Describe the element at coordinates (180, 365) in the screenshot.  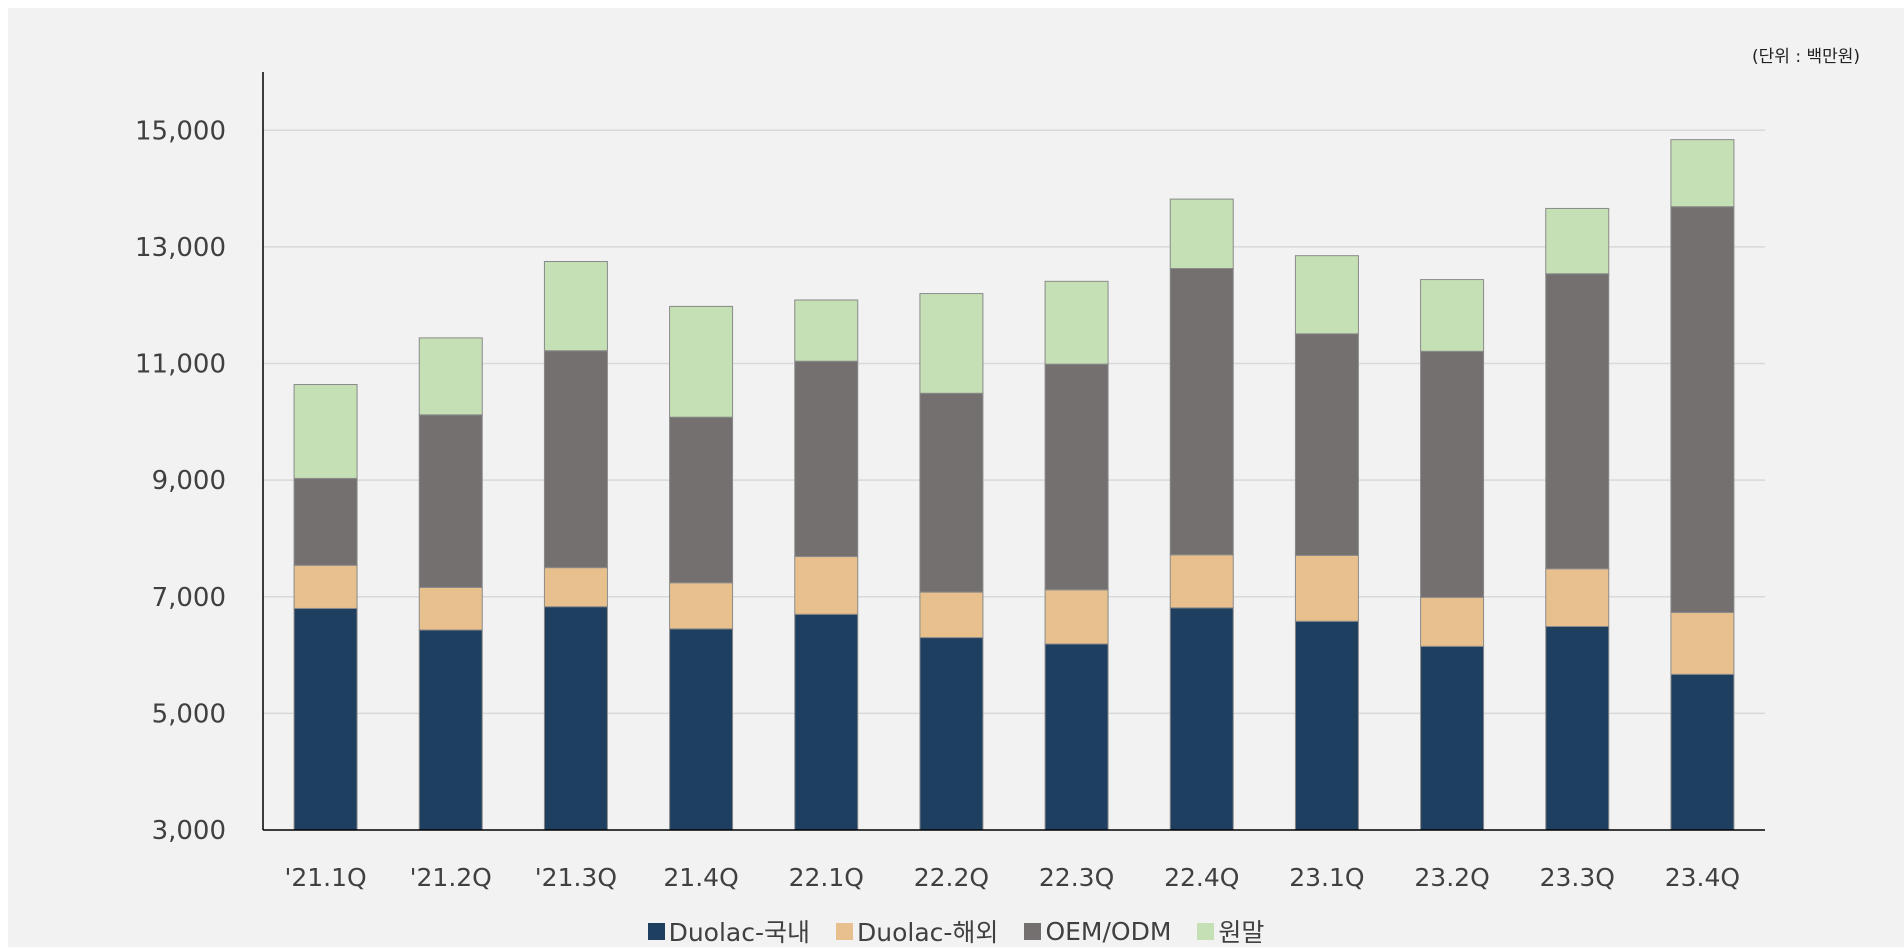
I see `y-tick-label: 11,000` at that location.